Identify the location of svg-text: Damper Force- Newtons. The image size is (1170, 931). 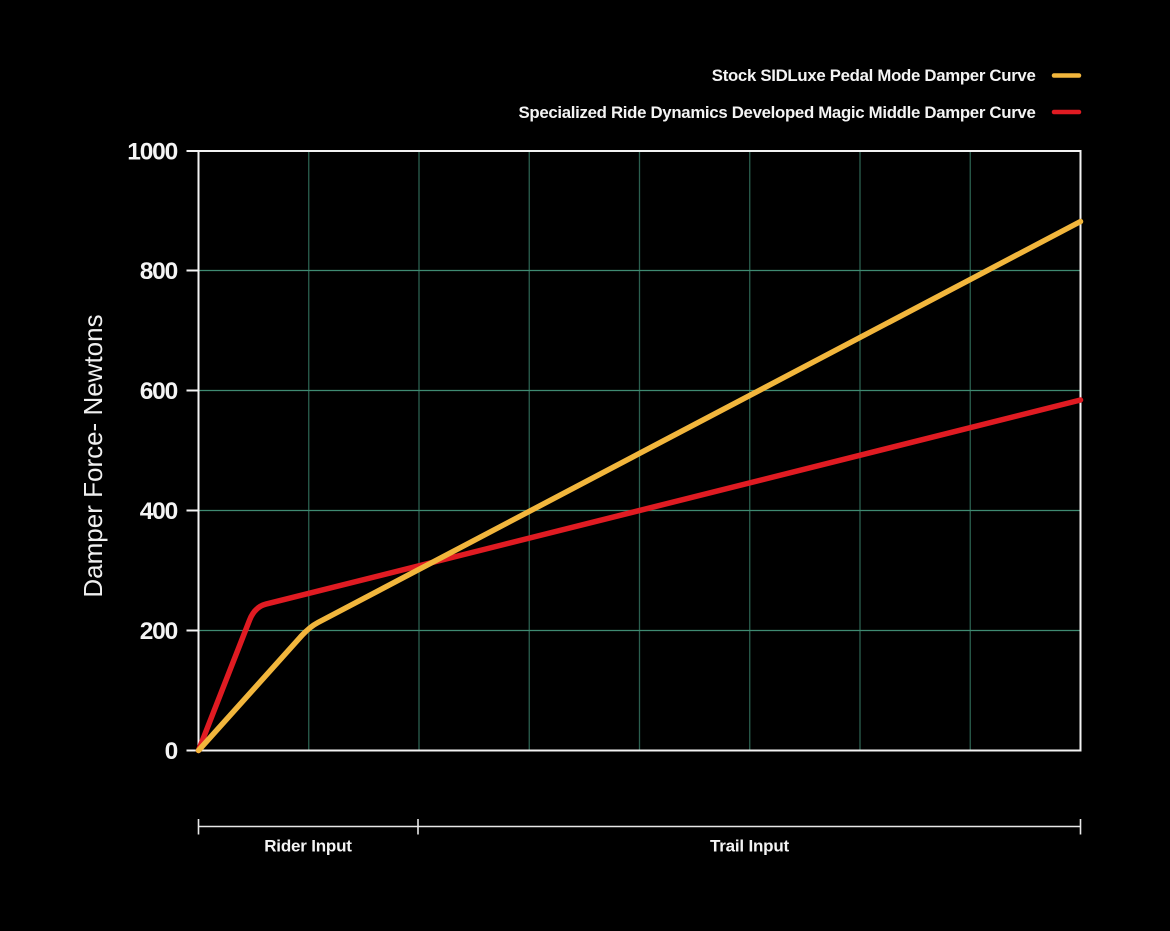
(93, 455).